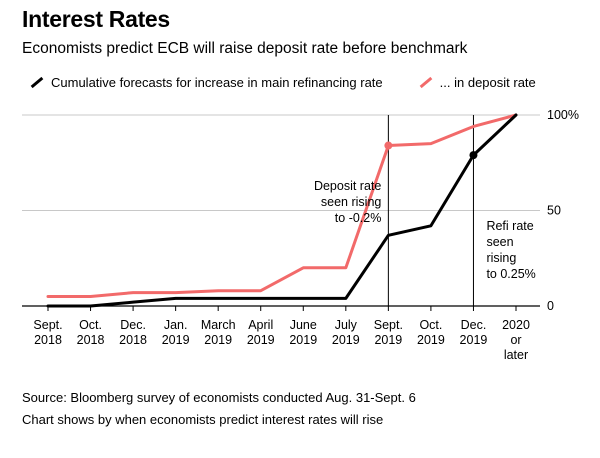  I want to click on annotation-text-refi: seen, so click(499, 242).